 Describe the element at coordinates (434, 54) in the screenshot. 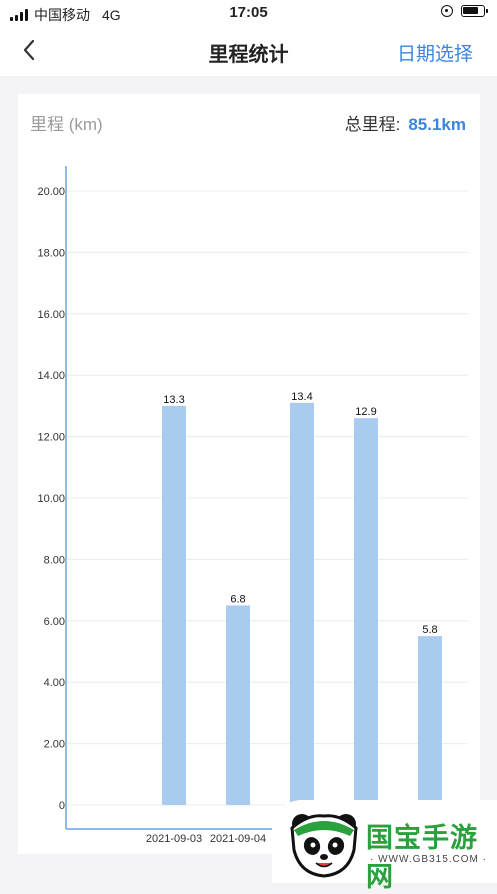

I see `date-picker-button: 日期选择` at that location.